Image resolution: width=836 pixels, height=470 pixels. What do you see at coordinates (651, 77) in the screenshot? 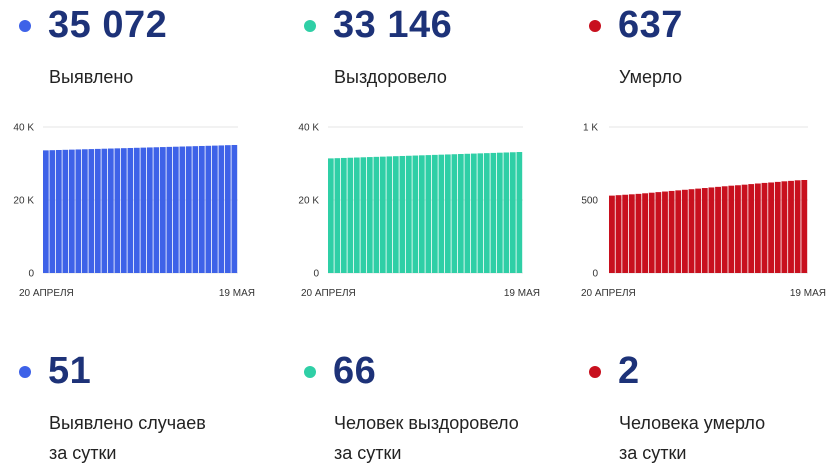
I see `stat-label-deaths: Умерло` at bounding box center [651, 77].